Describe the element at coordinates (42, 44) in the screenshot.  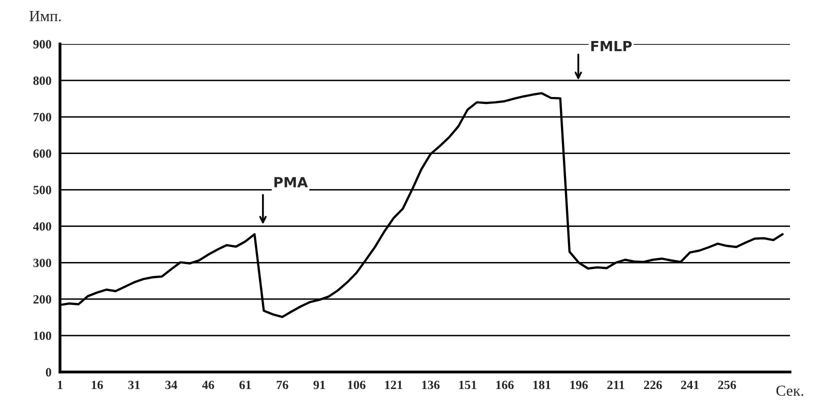
I see `y-tick-label: 900` at that location.